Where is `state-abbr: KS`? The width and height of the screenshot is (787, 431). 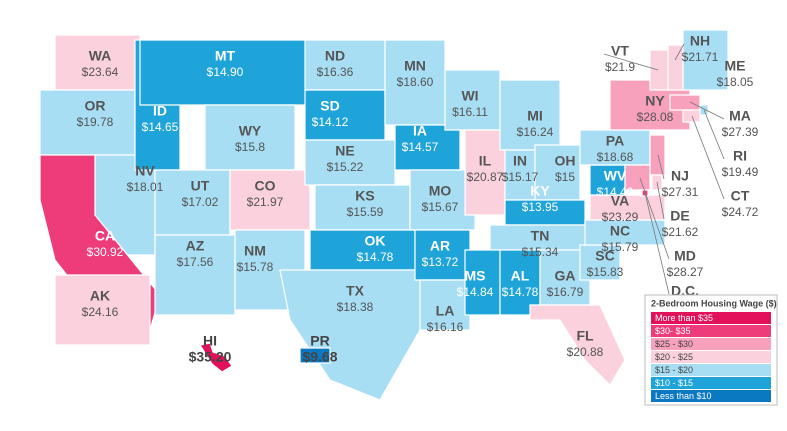 state-abbr: KS is located at coordinates (364, 196).